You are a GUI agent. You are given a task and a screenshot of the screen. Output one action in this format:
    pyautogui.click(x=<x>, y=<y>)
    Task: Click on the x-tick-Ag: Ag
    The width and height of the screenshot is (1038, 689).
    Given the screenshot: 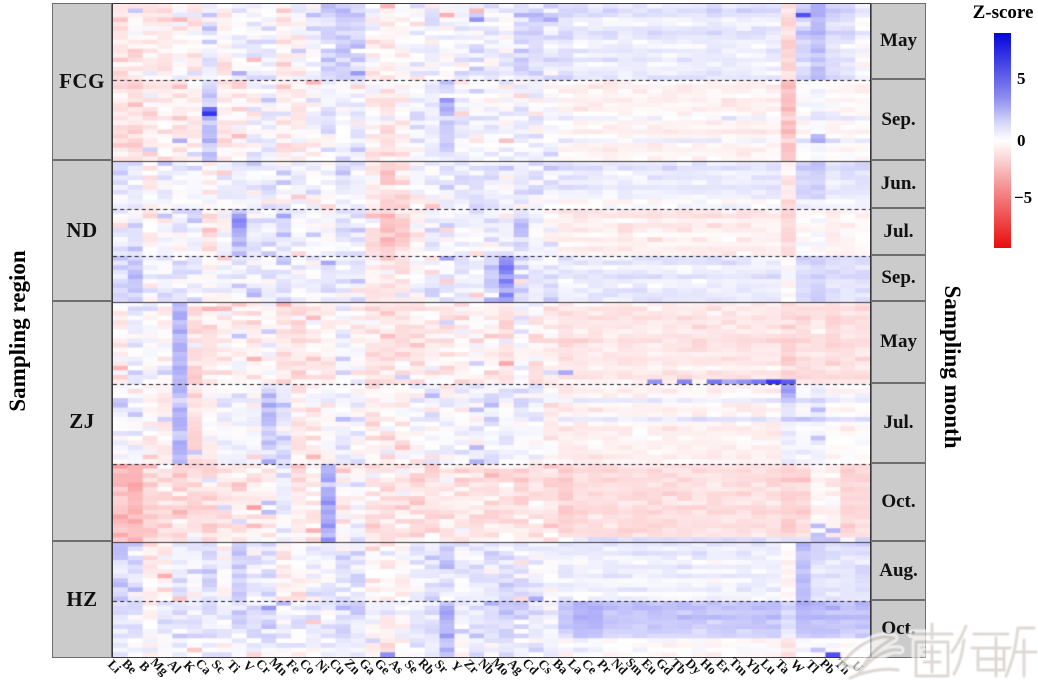 What is the action you would take?
    pyautogui.click(x=515, y=666)
    